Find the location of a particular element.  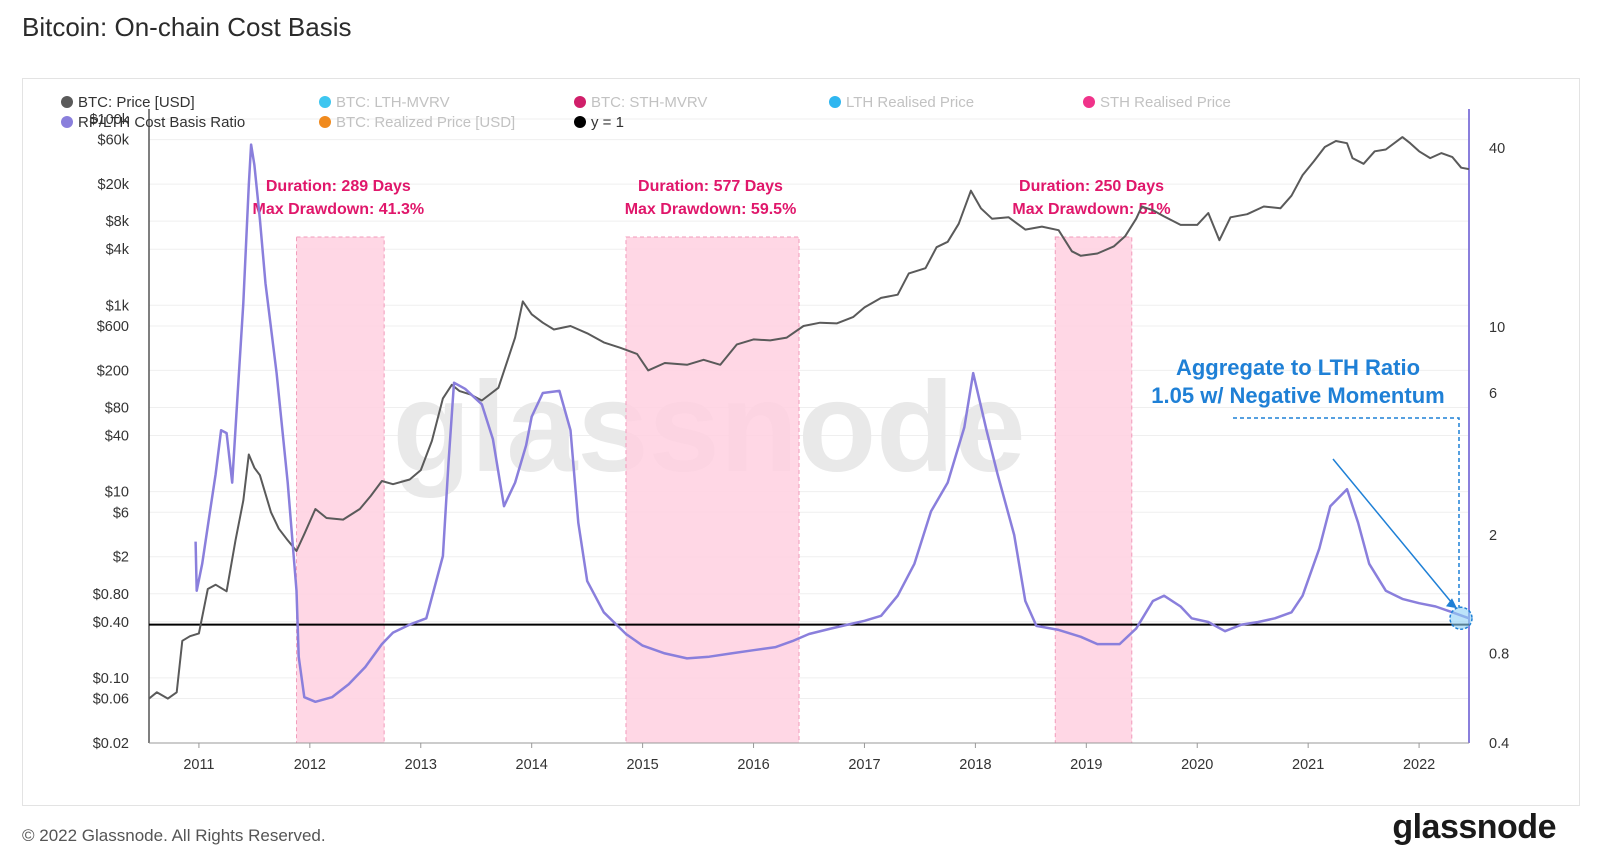

glassnode-logo: glassnode is located at coordinates (1474, 827).